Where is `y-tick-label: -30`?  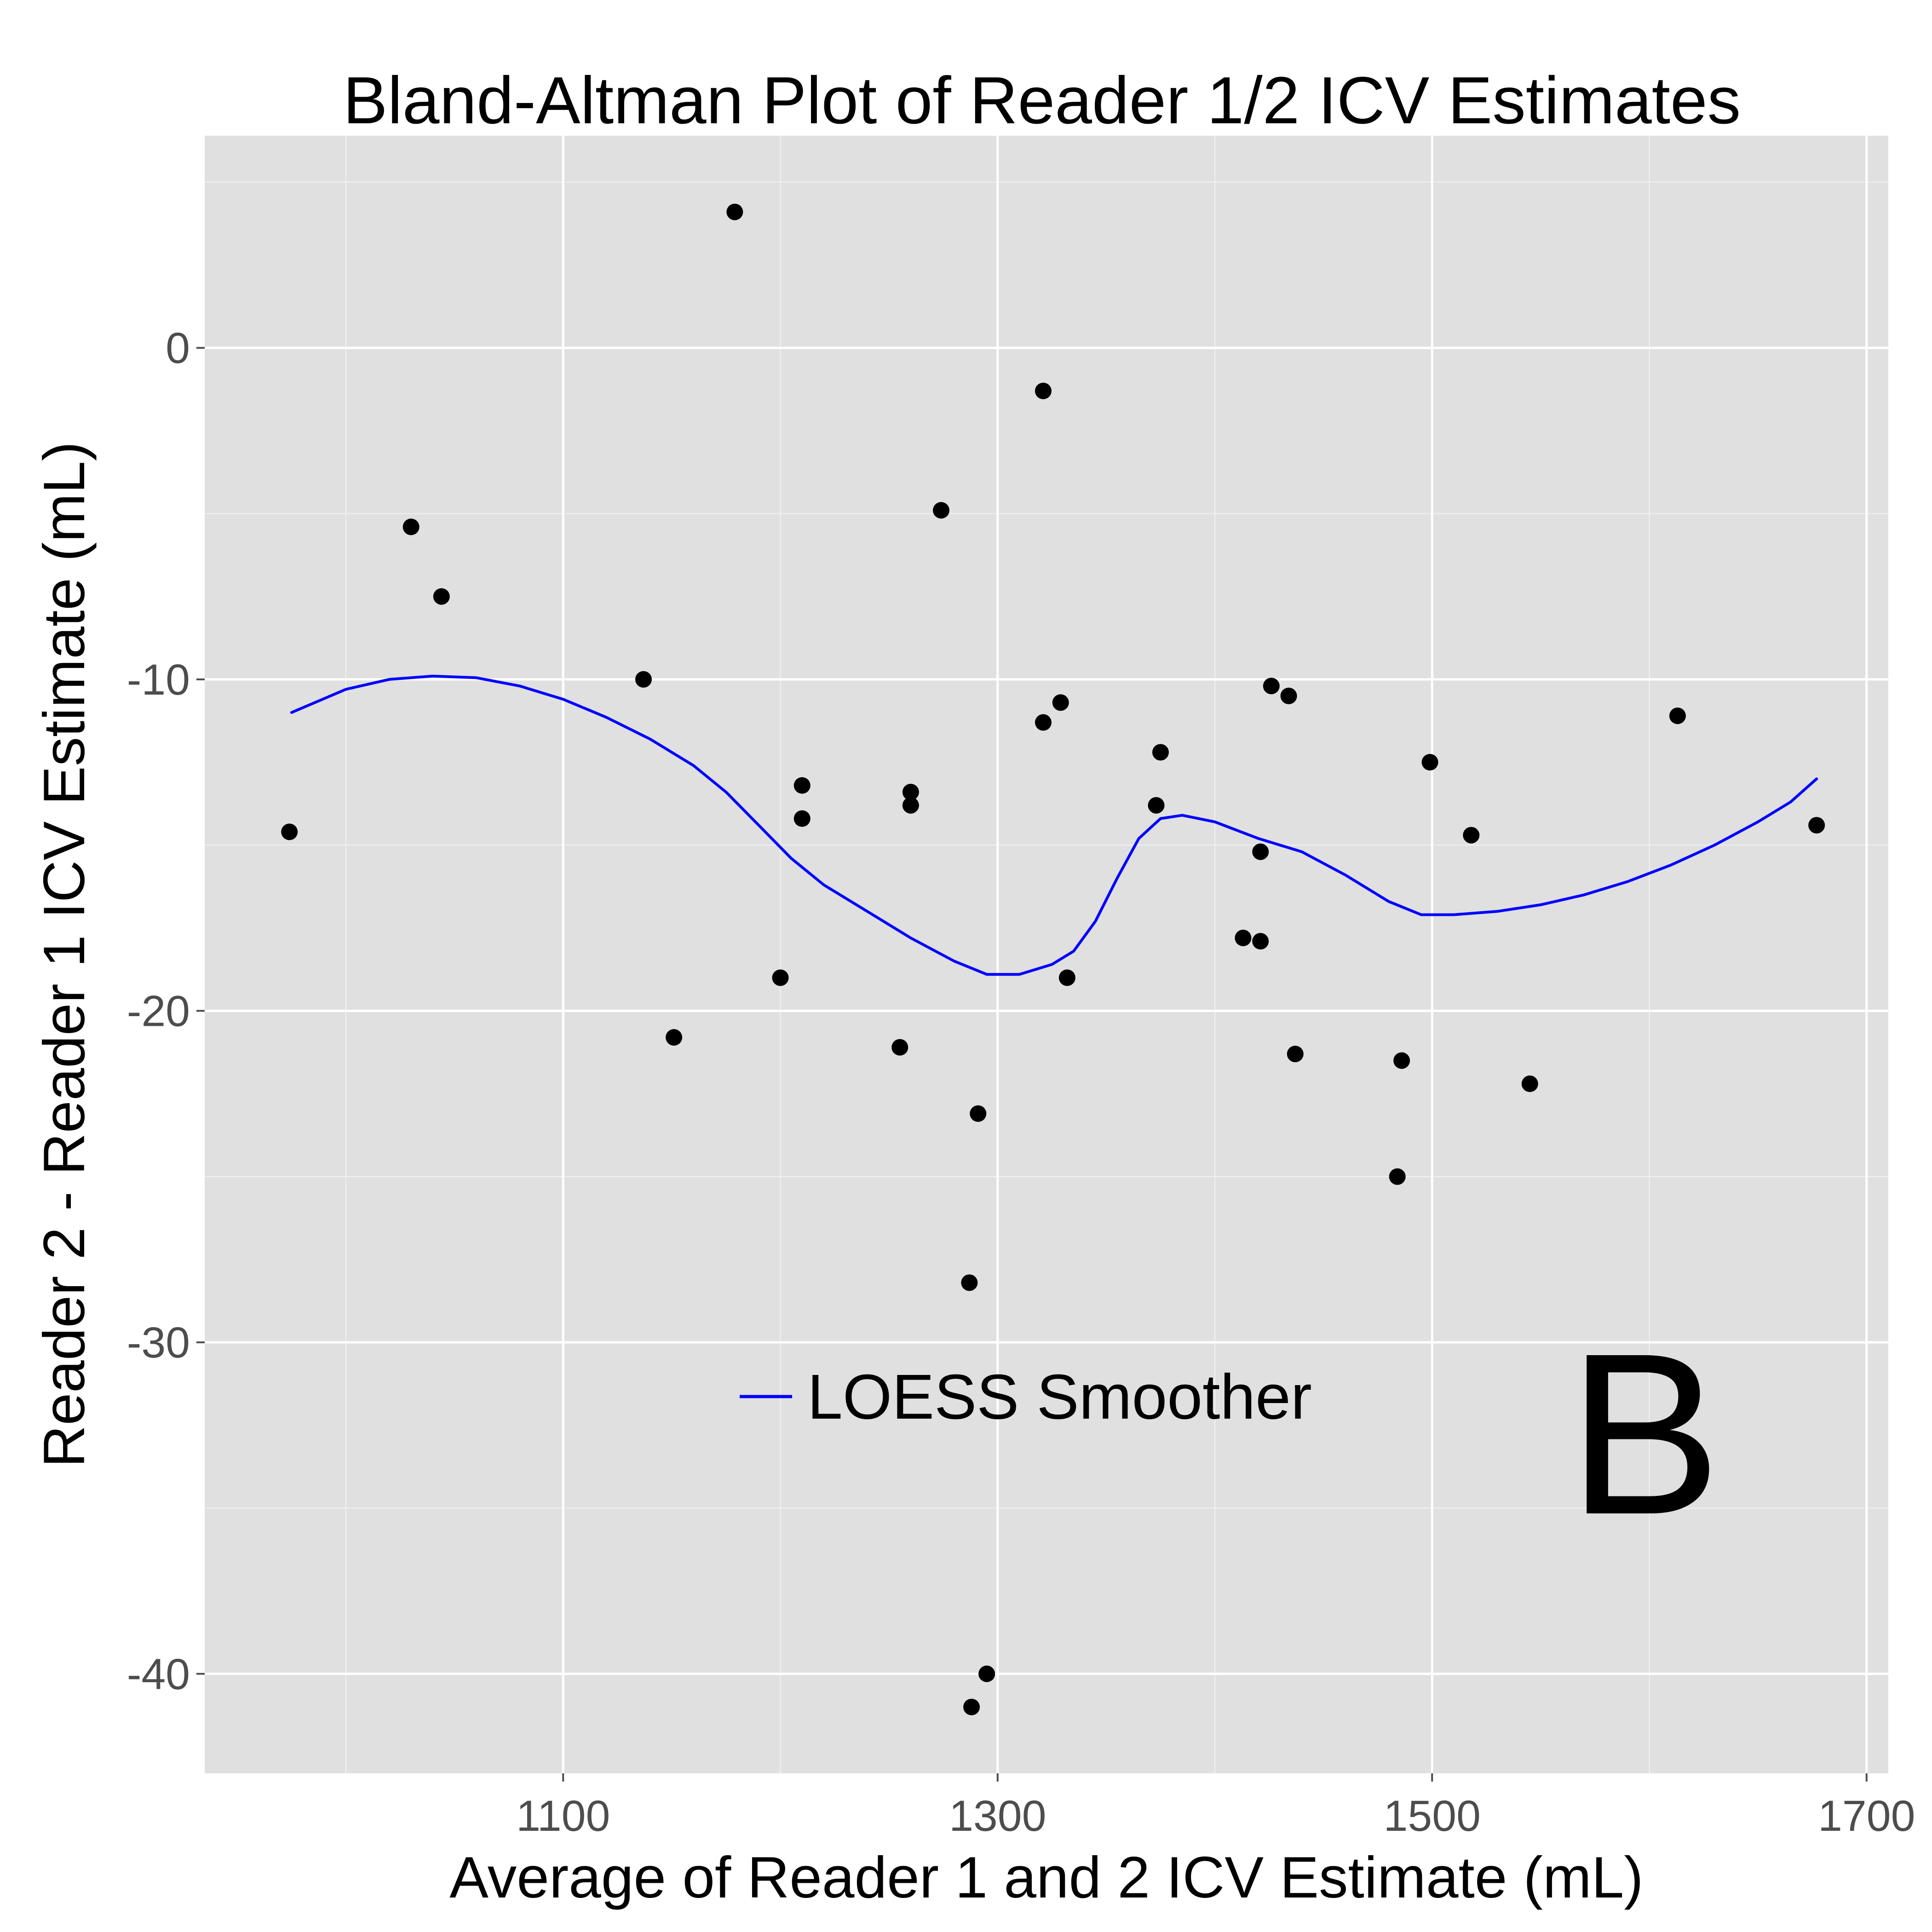 y-tick-label: -30 is located at coordinates (158, 1342).